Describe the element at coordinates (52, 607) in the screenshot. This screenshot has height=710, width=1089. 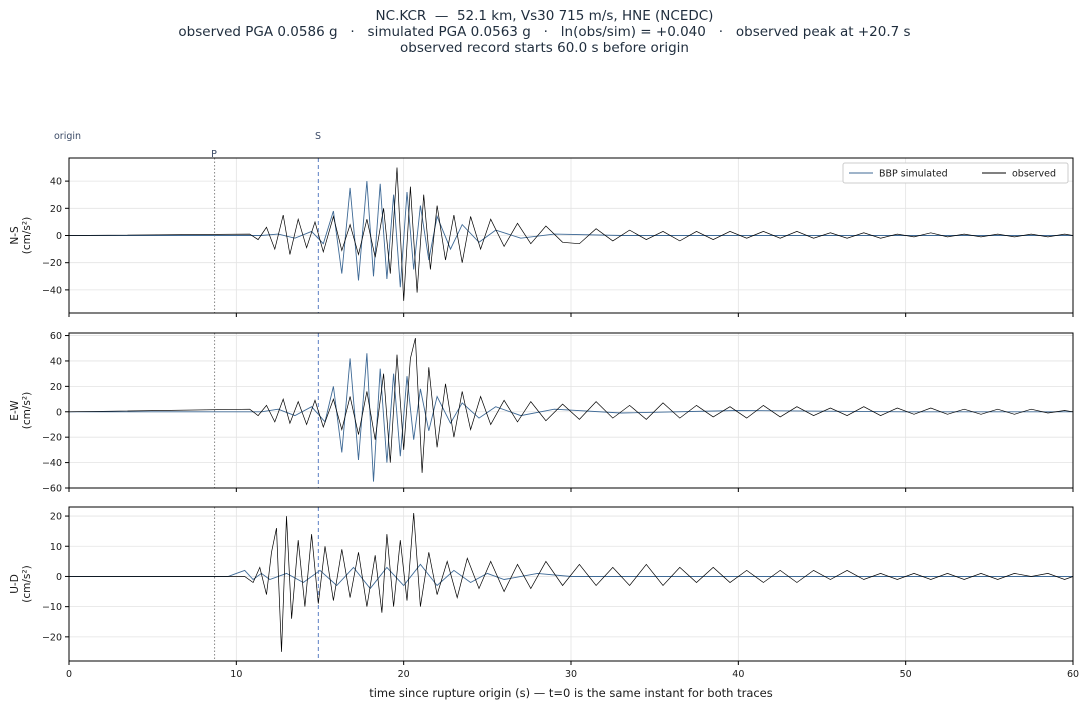
I see `y-tick-label: −10` at that location.